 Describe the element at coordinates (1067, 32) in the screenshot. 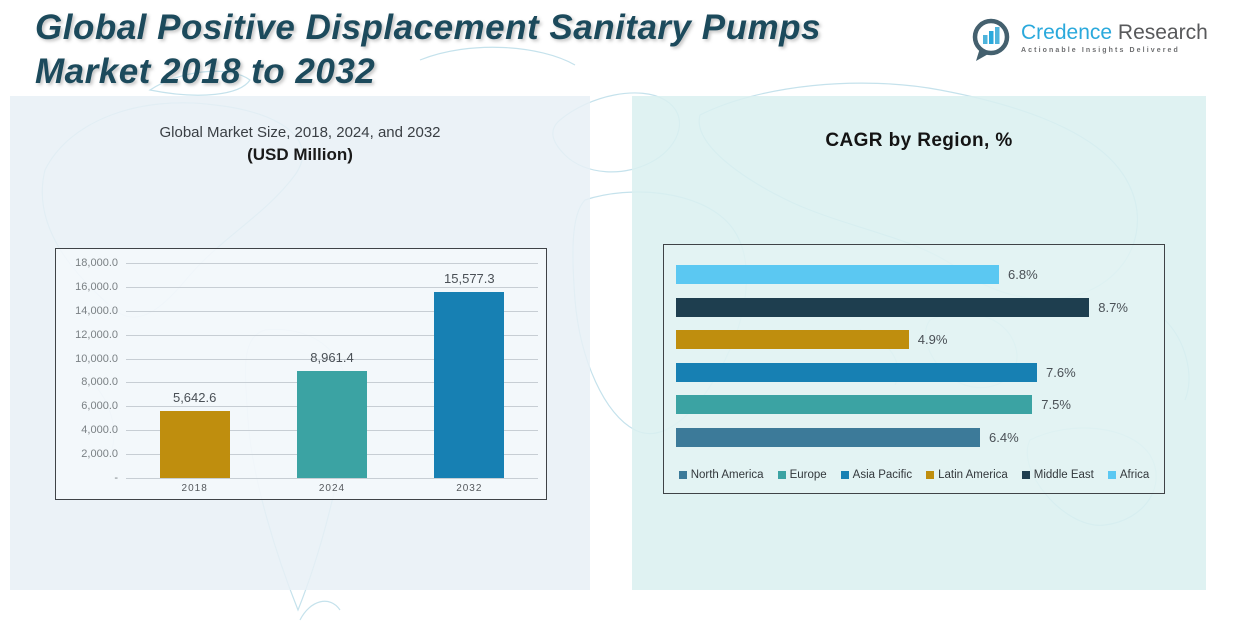

I see `logo-brand-primary: Credence` at that location.